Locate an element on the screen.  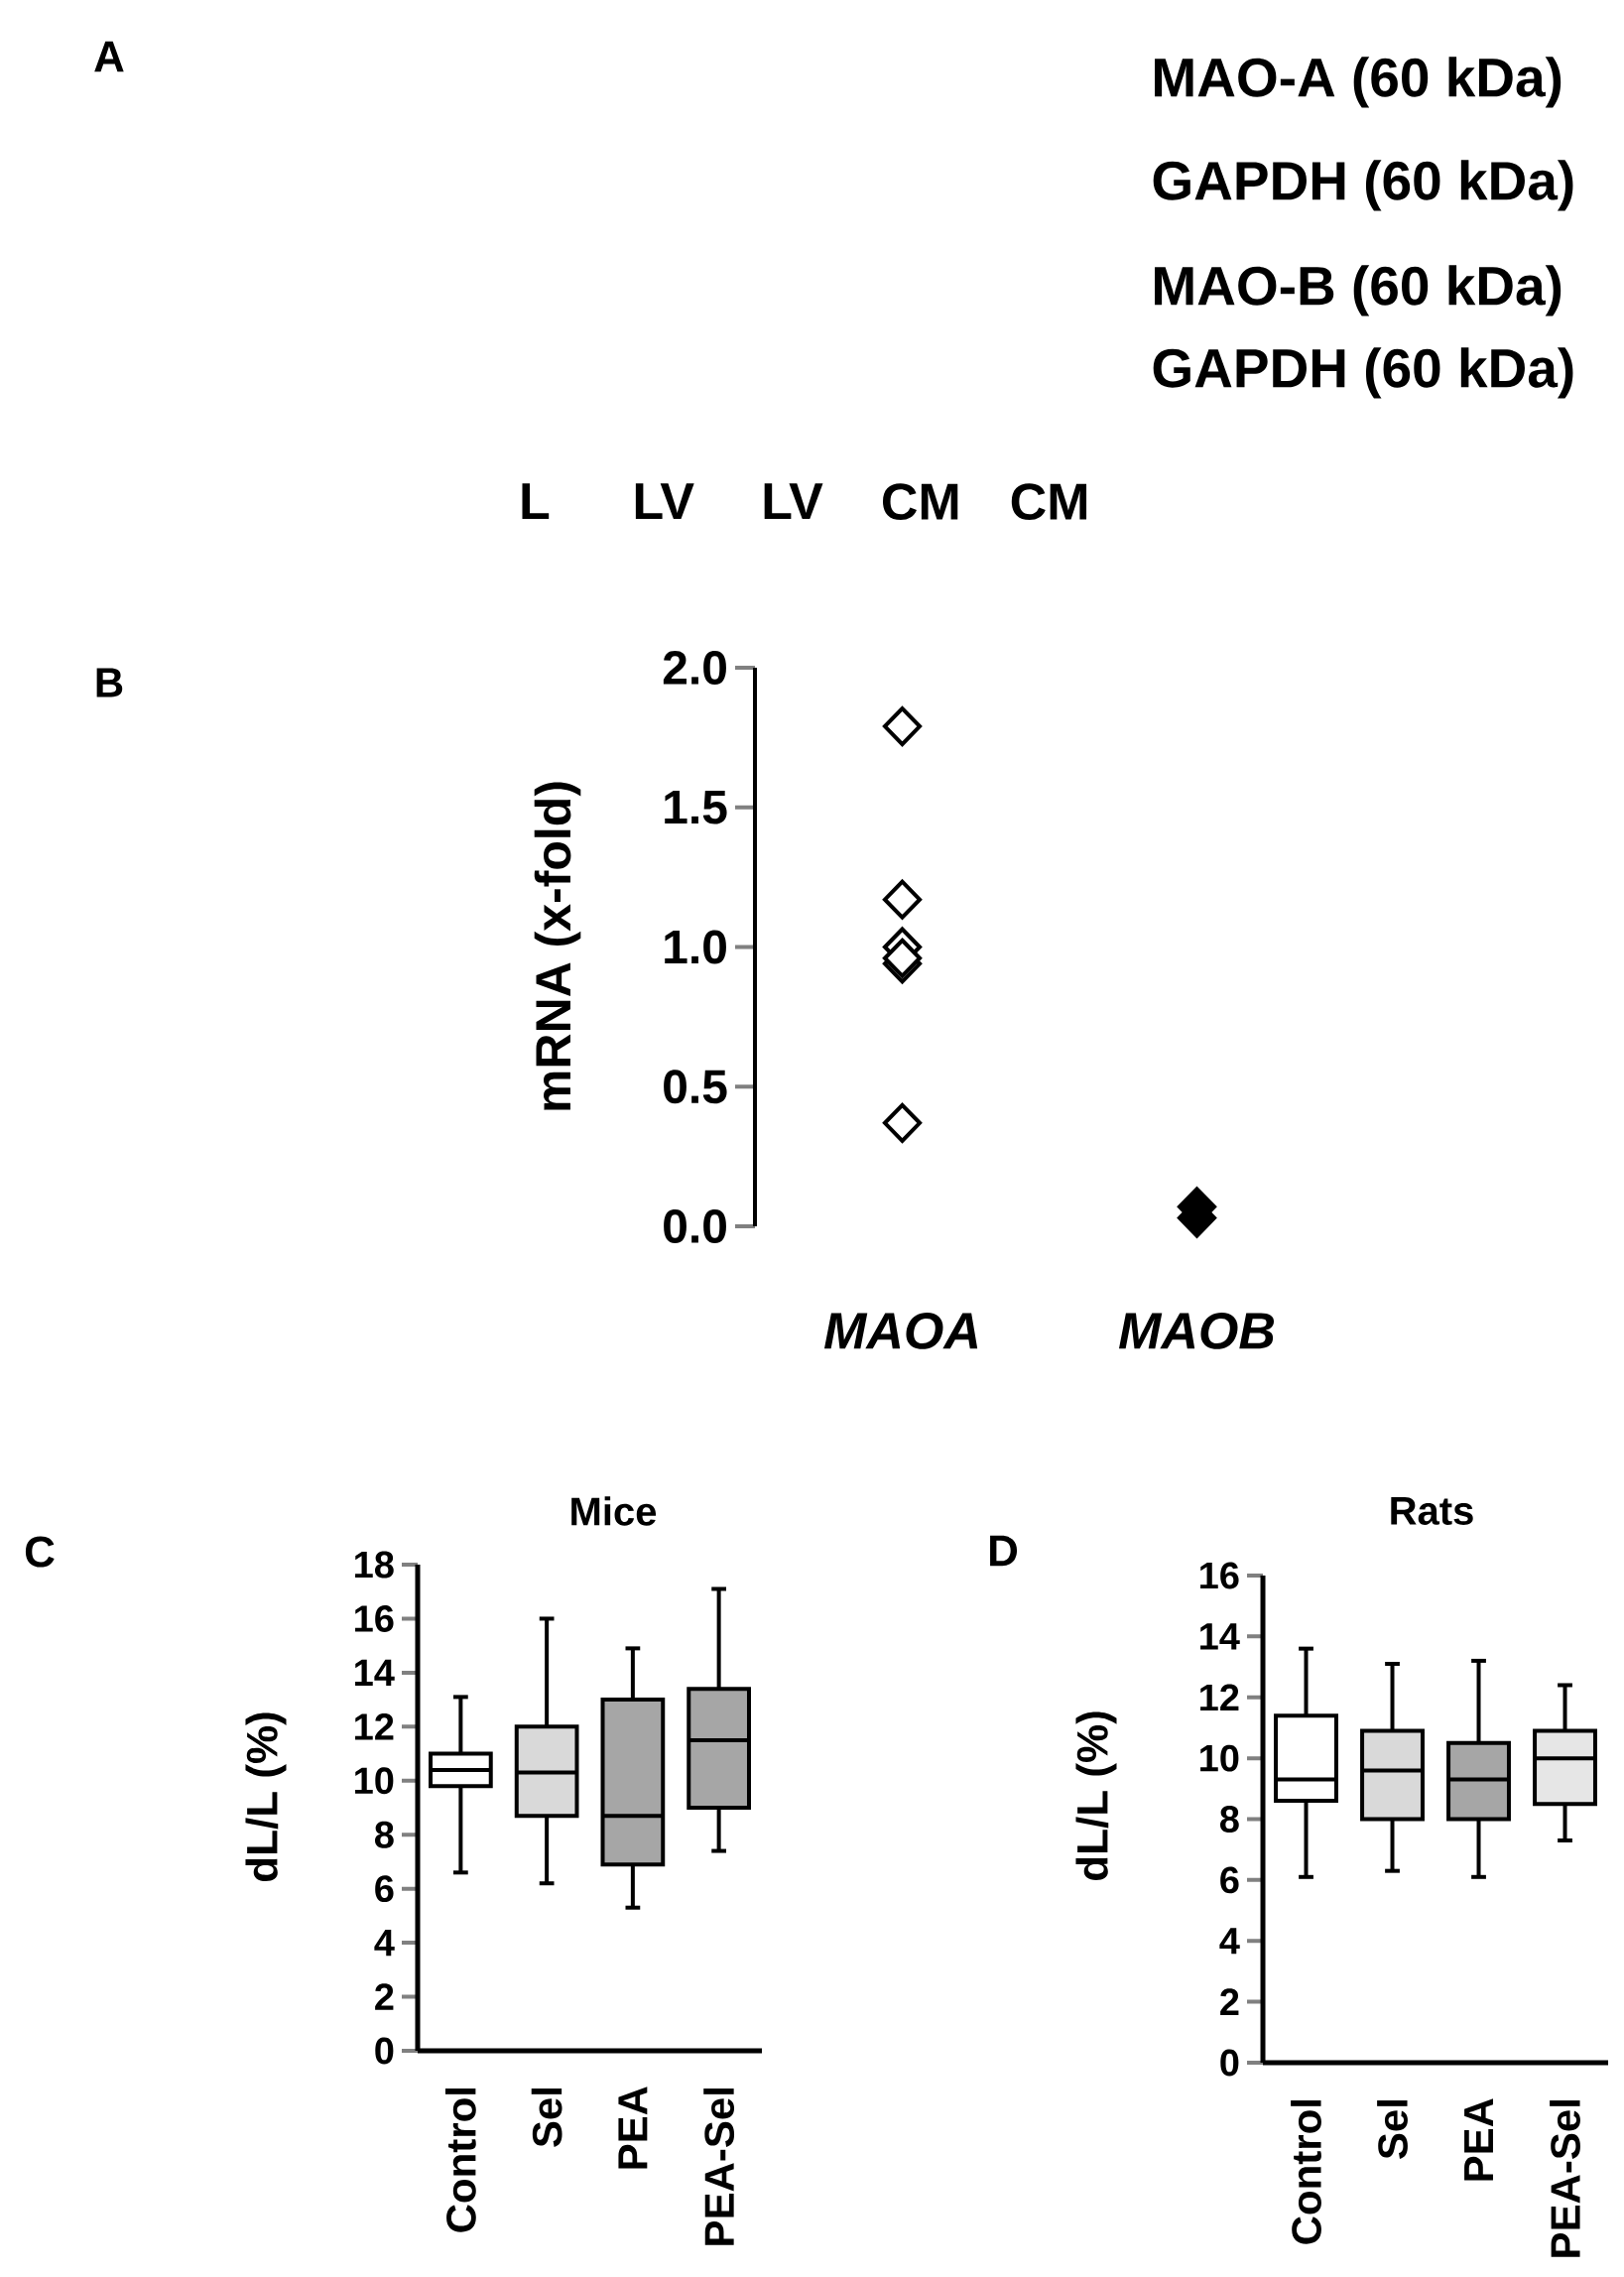
y-tick-label: 1.5 is located at coordinates (696, 807).